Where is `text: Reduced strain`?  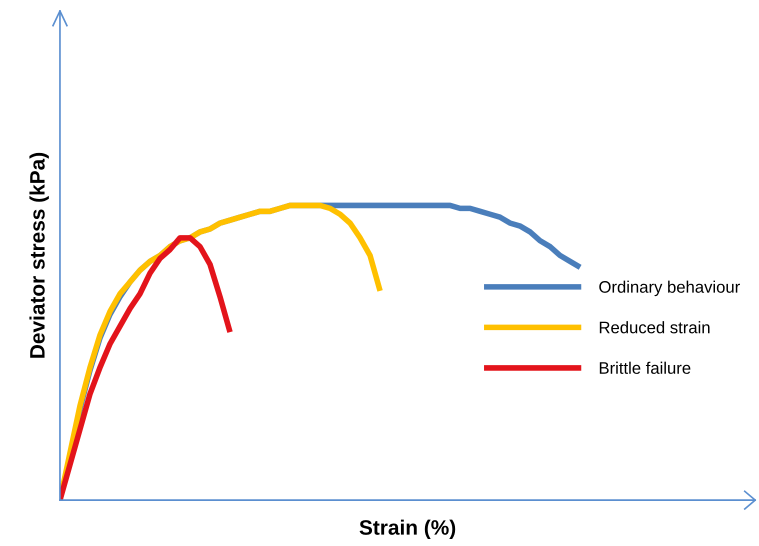 text: Reduced strain is located at coordinates (655, 327).